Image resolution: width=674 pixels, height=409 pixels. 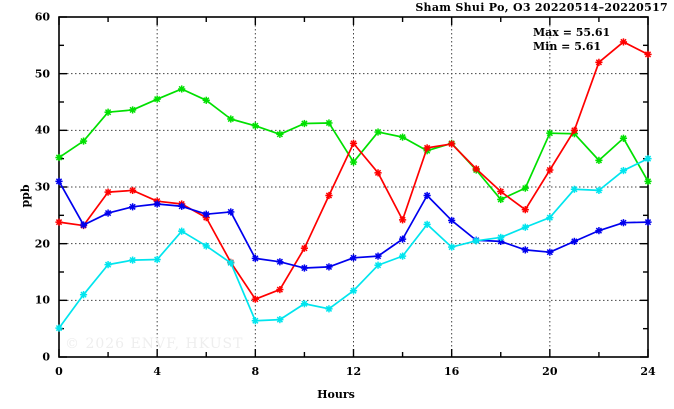 What do you see at coordinates (42, 244) in the screenshot?
I see `y-tick-label: 20` at bounding box center [42, 244].